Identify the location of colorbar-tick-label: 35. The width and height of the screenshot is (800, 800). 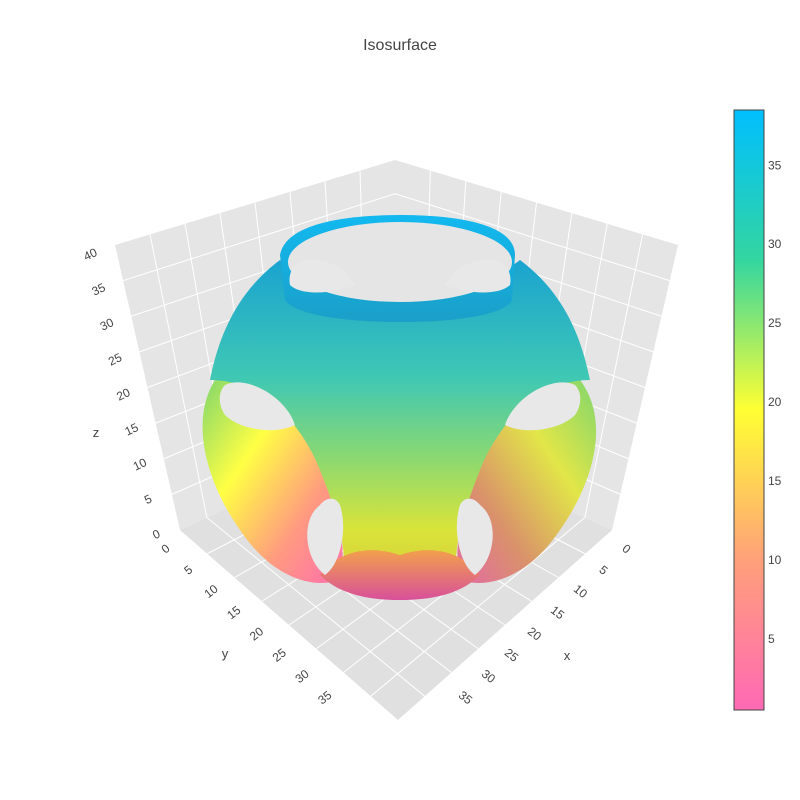
(775, 165).